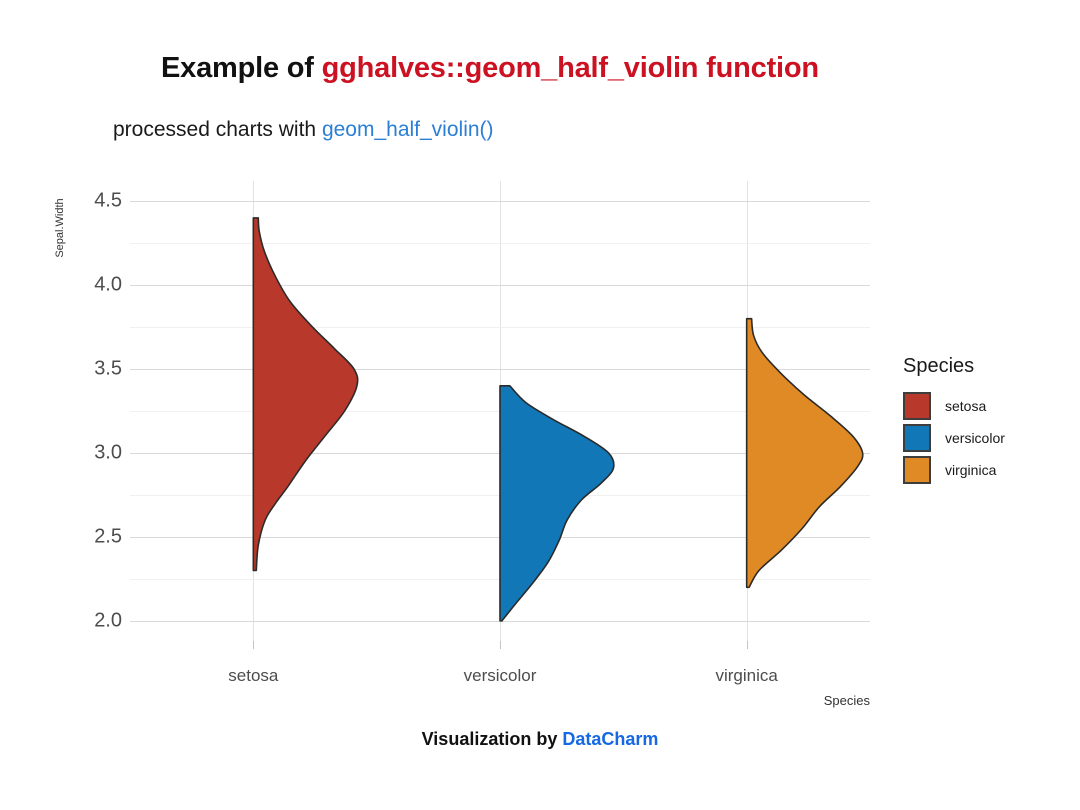 The image size is (1080, 810). I want to click on y-axis-title: Sepal.Width, so click(60, 228).